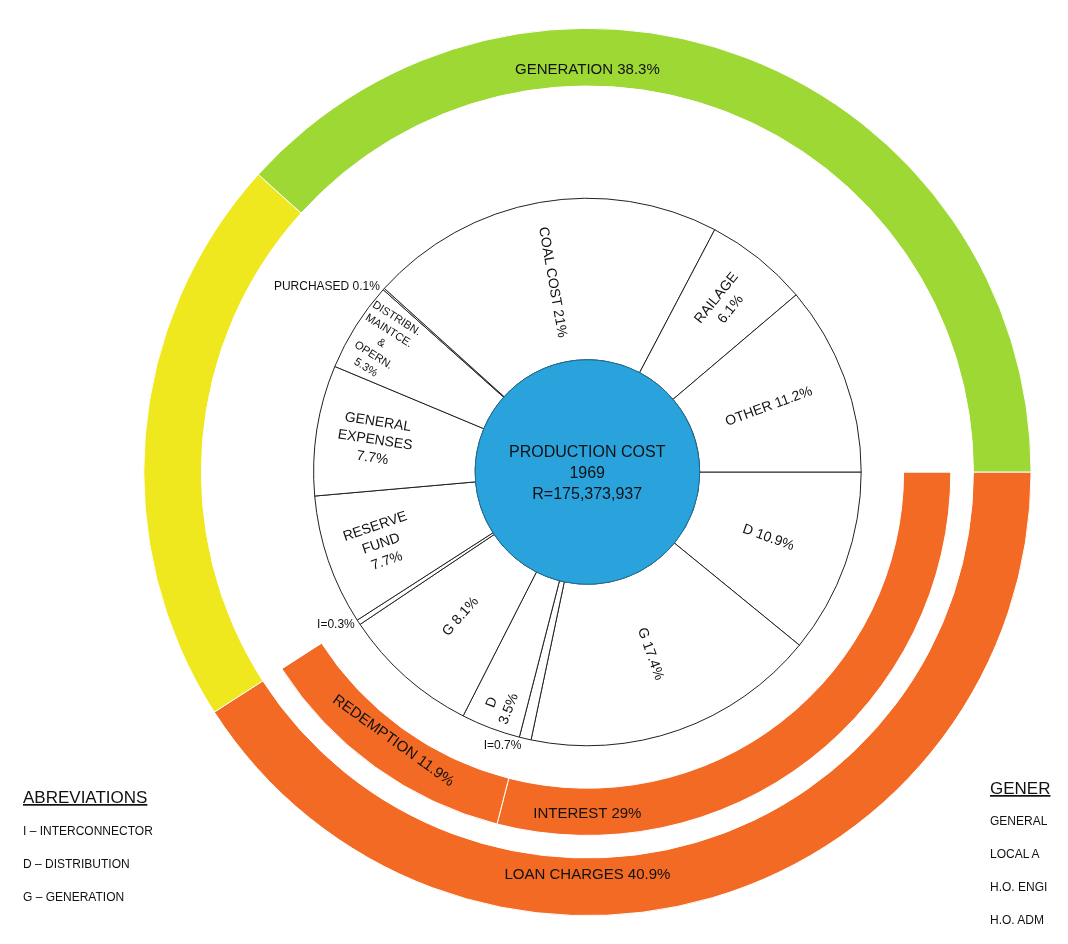  Describe the element at coordinates (501, 708) in the screenshot. I see `data-label: D 3.5%` at that location.